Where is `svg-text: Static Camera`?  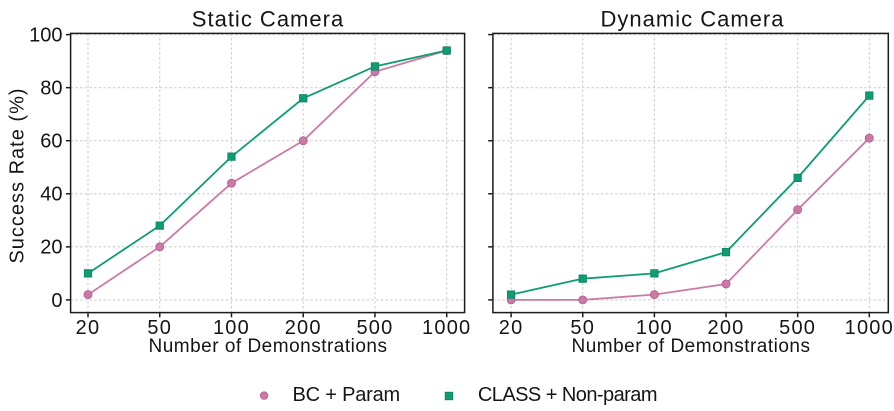
svg-text: Static Camera is located at coordinates (268, 19).